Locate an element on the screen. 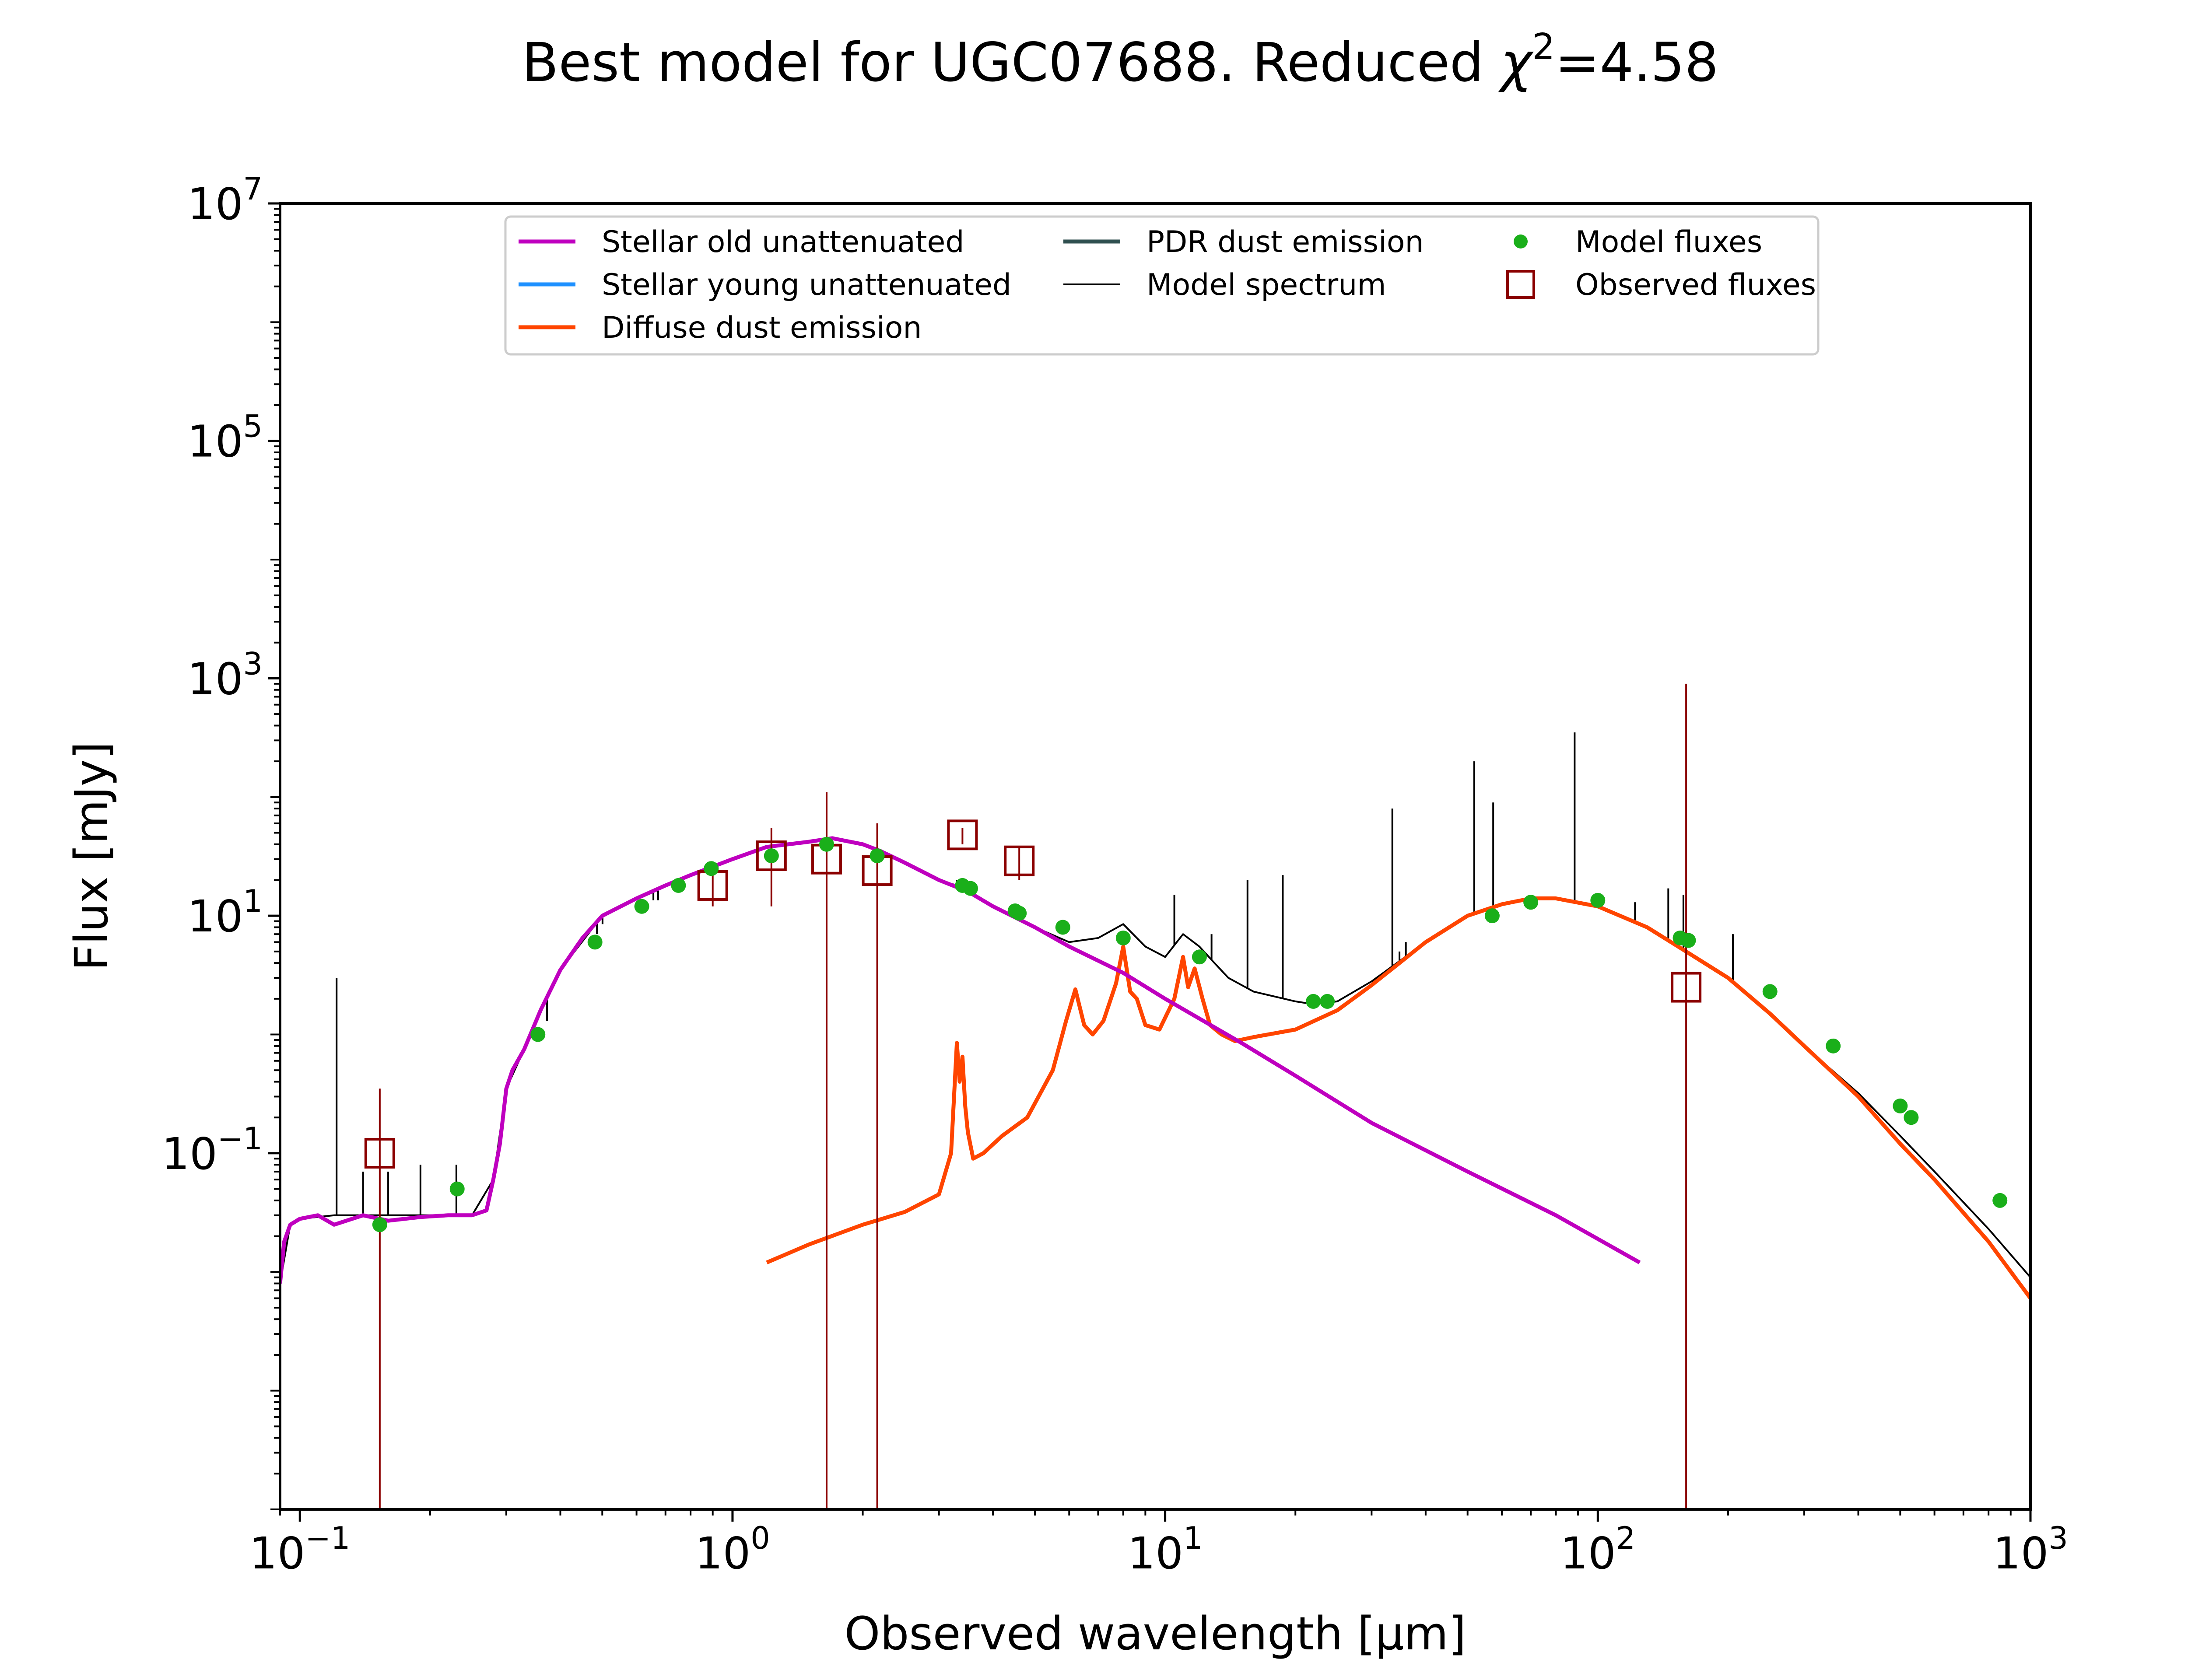 This screenshot has width=2188, height=1680. legend-item: Stellar young unattenuated is located at coordinates (765, 285).